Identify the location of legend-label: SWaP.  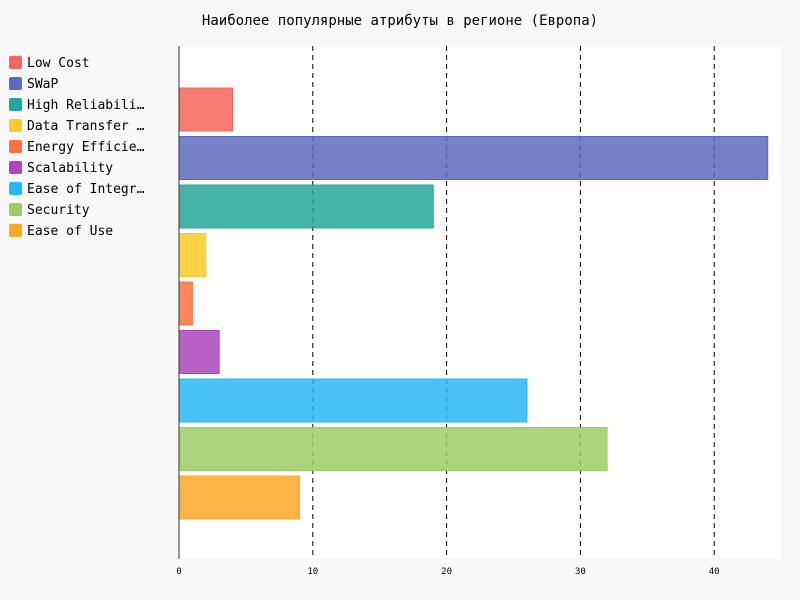
(42, 84).